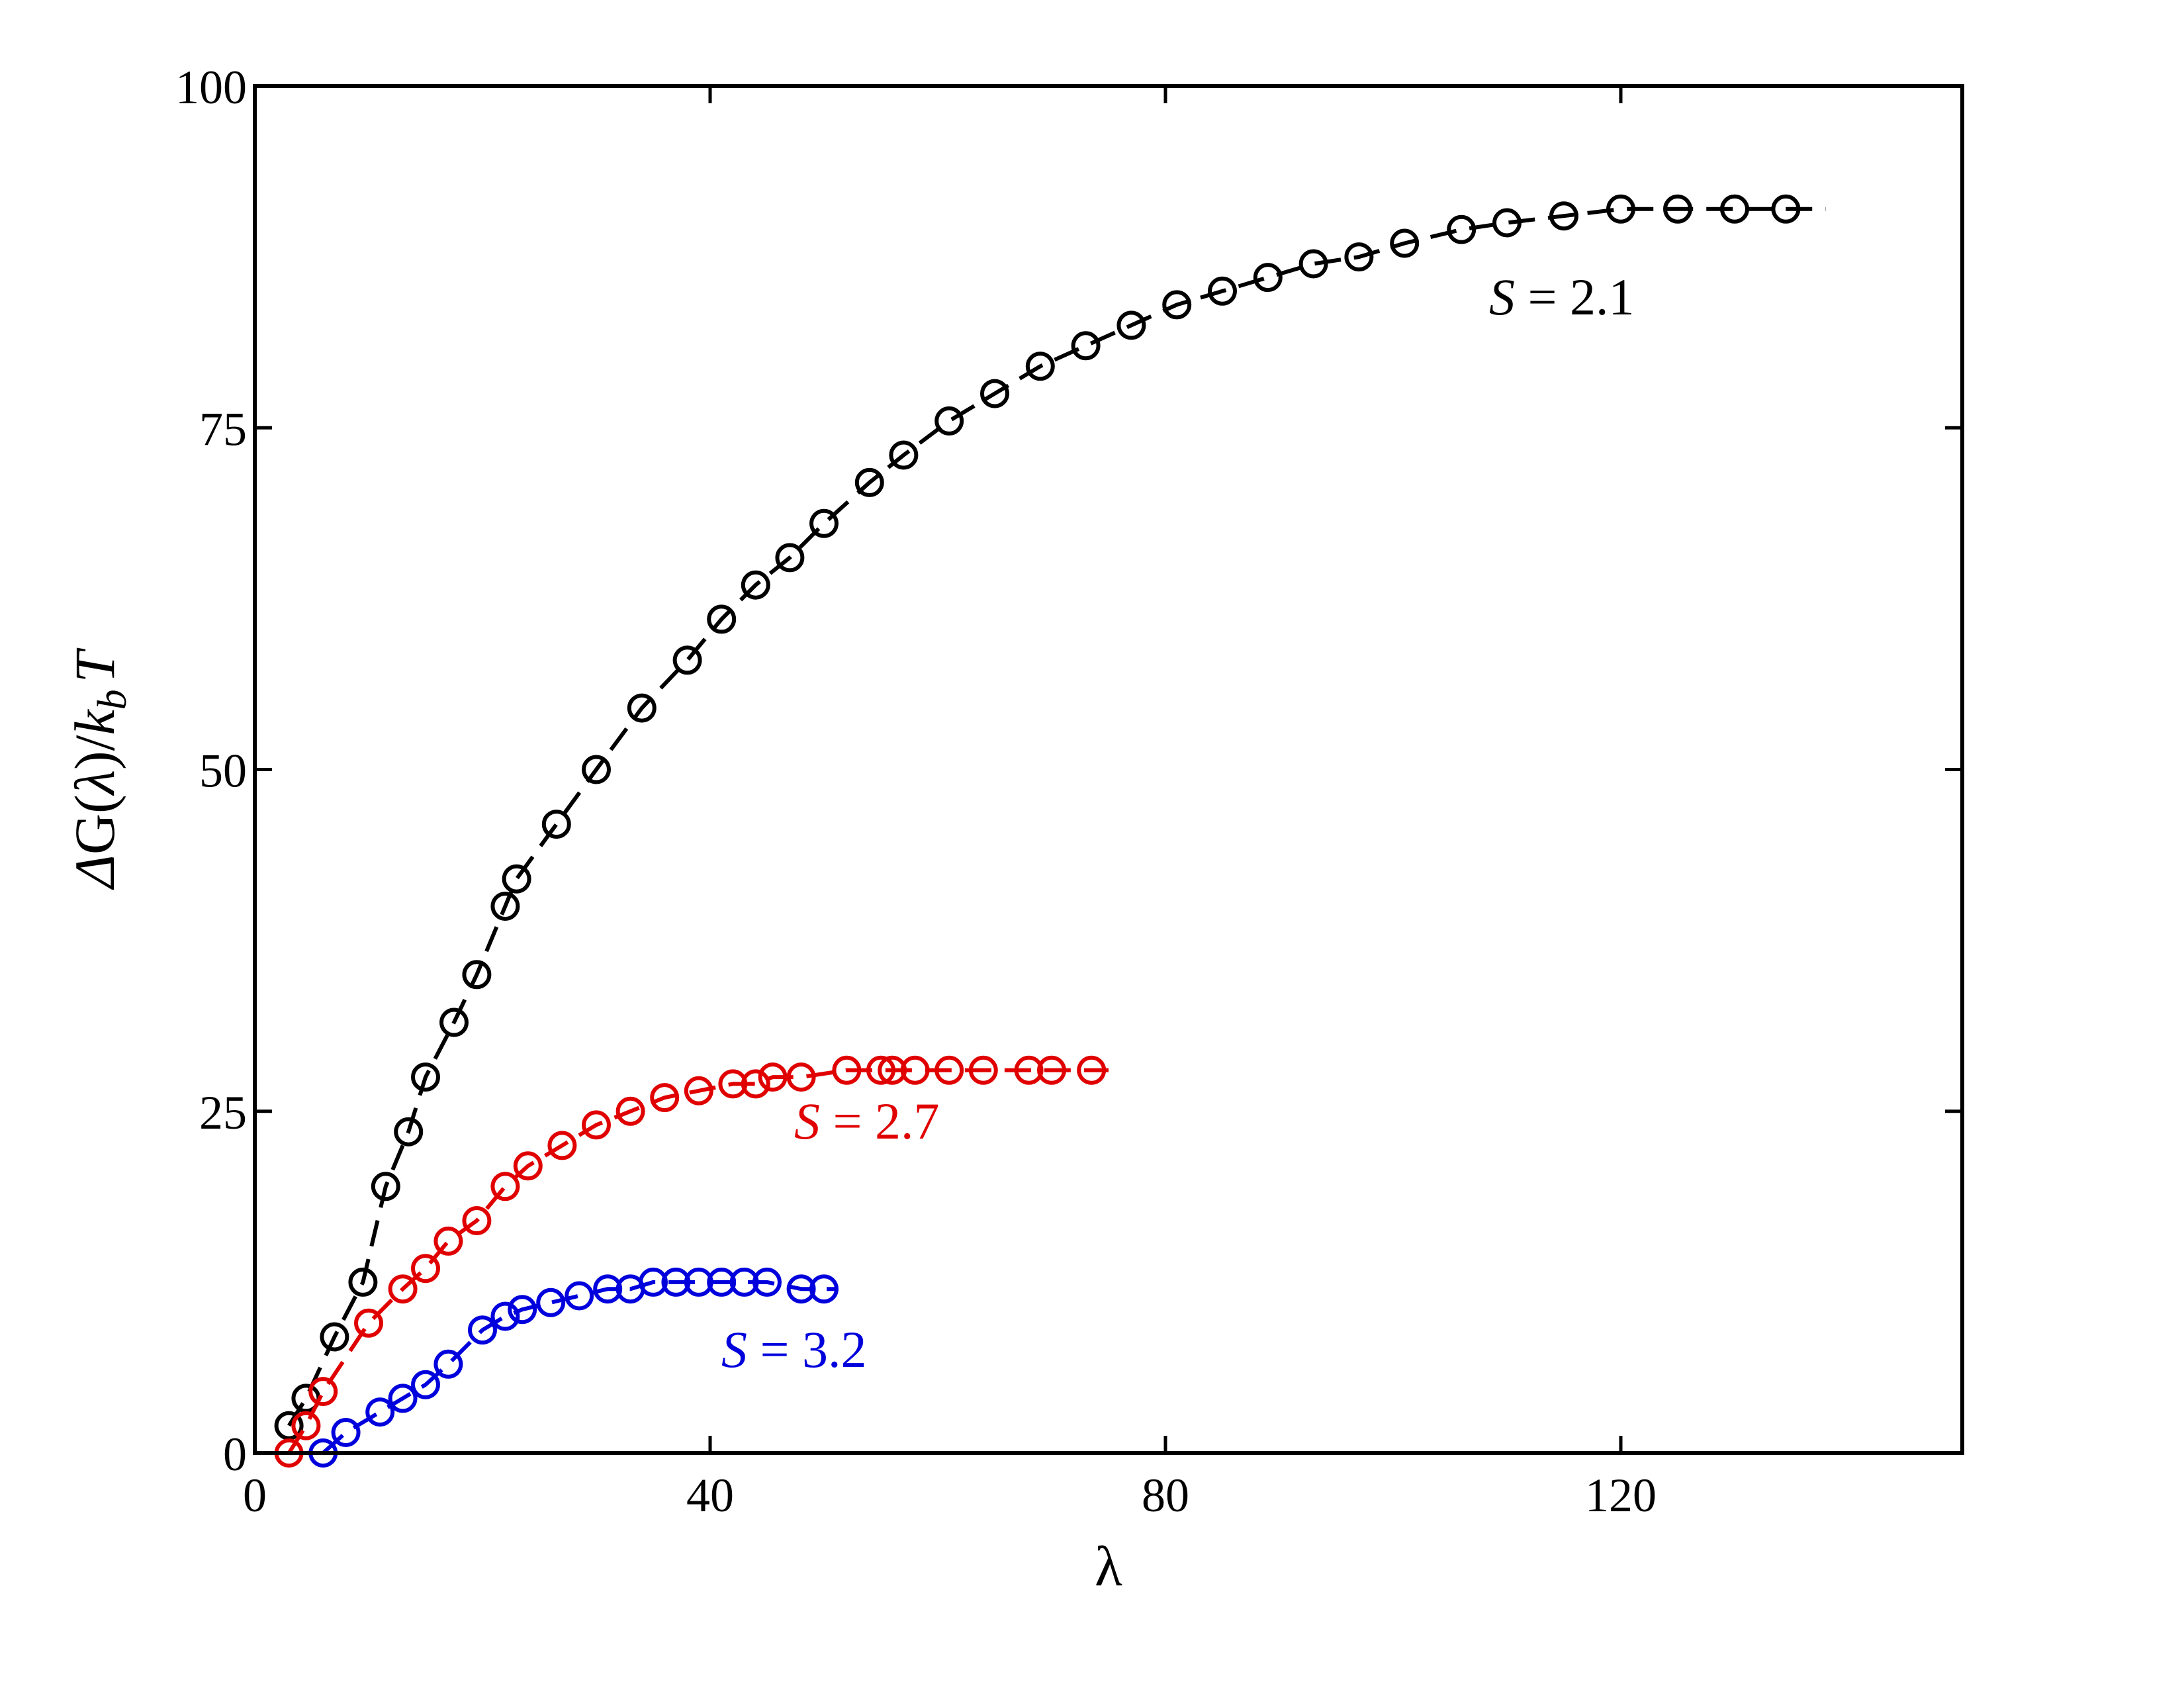 This screenshot has width=2184, height=1688. I want to click on x-tick-label: 0, so click(255, 1495).